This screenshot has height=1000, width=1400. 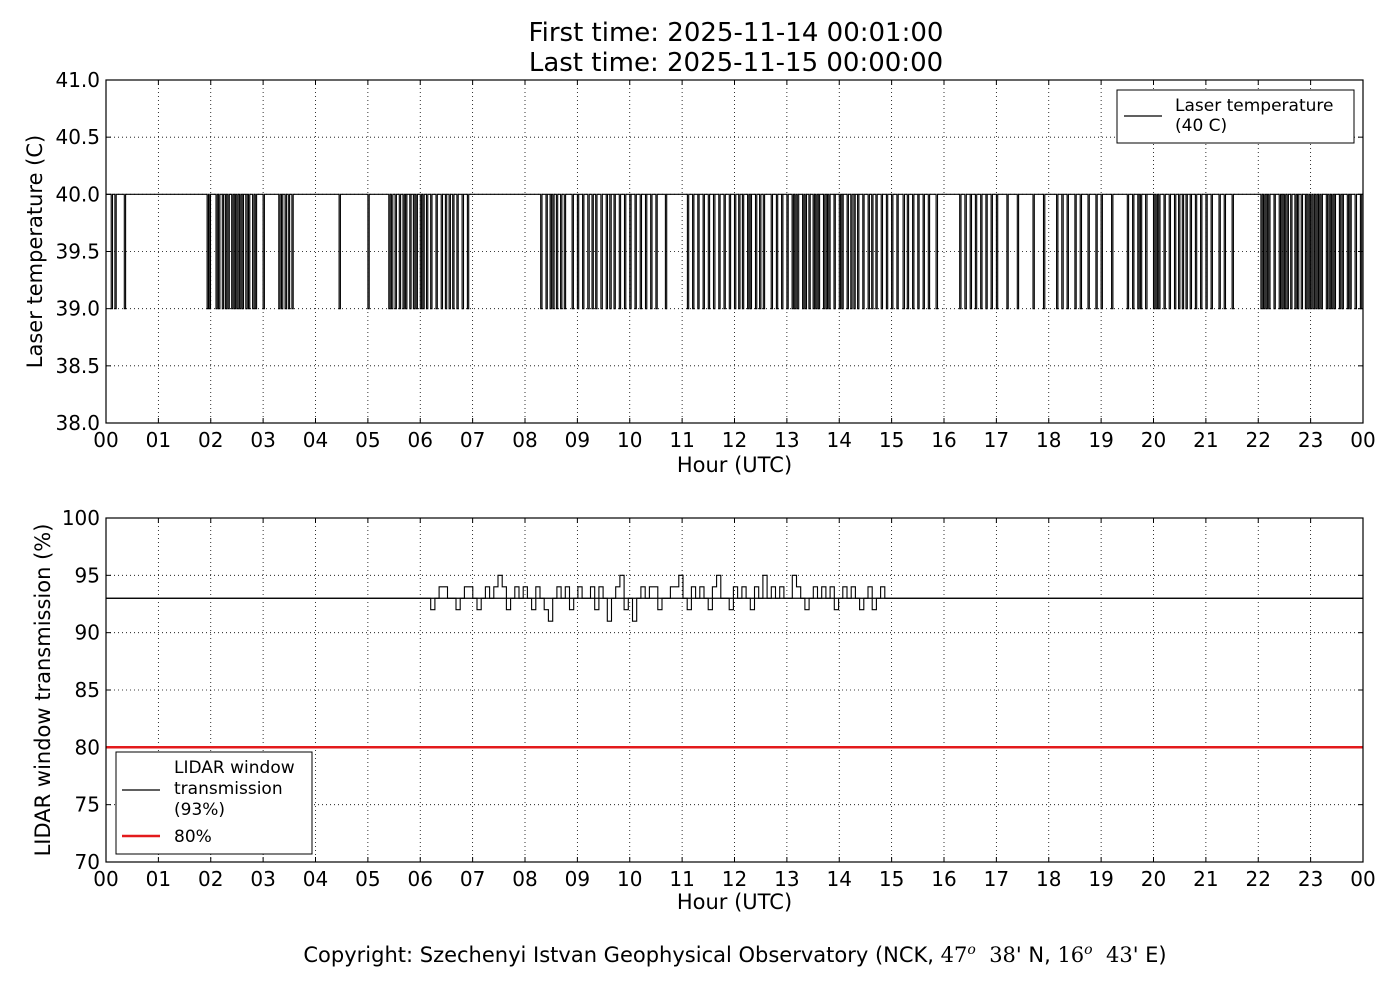 What do you see at coordinates (1119, 955) in the screenshot?
I see `longitude-minutes: 43` at bounding box center [1119, 955].